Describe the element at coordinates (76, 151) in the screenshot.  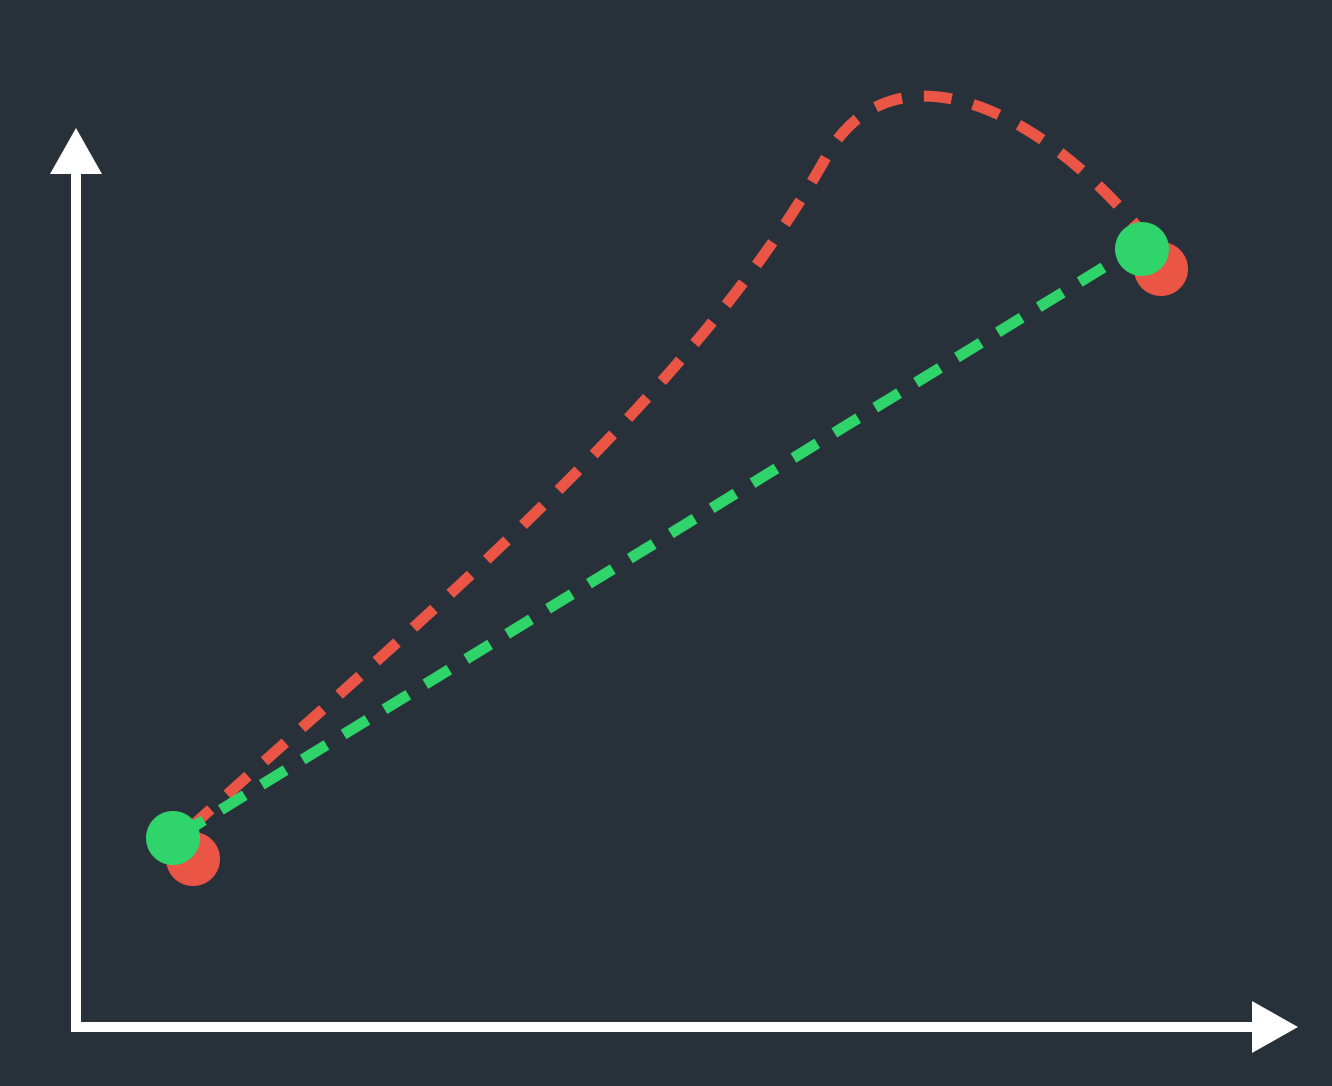
I see `y-axis-arrow-icon` at that location.